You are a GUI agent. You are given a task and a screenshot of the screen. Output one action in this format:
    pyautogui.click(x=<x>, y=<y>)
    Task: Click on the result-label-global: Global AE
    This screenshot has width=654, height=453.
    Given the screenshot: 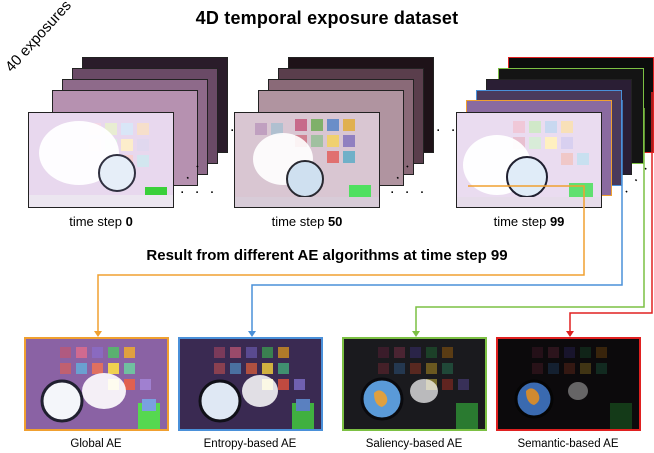 What is the action you would take?
    pyautogui.click(x=96, y=444)
    